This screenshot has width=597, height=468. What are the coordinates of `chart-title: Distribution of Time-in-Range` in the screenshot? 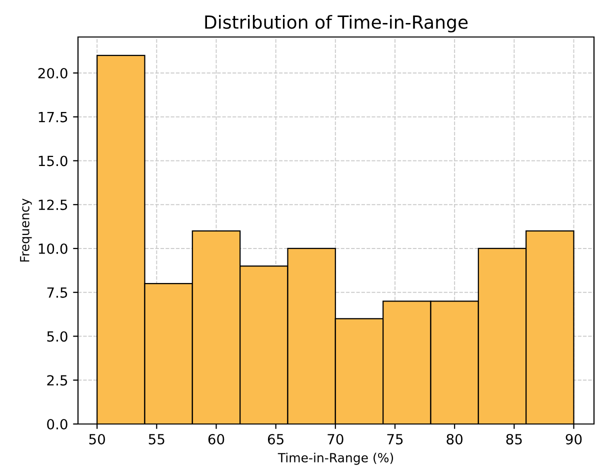 It's located at (336, 23).